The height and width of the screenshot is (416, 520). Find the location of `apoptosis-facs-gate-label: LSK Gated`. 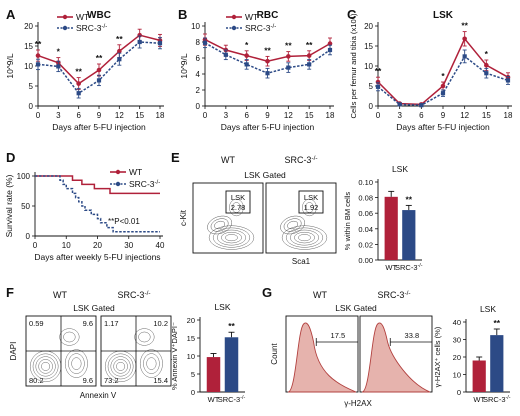

apoptosis-facs-gate-label: LSK Gated is located at coordinates (94, 308).